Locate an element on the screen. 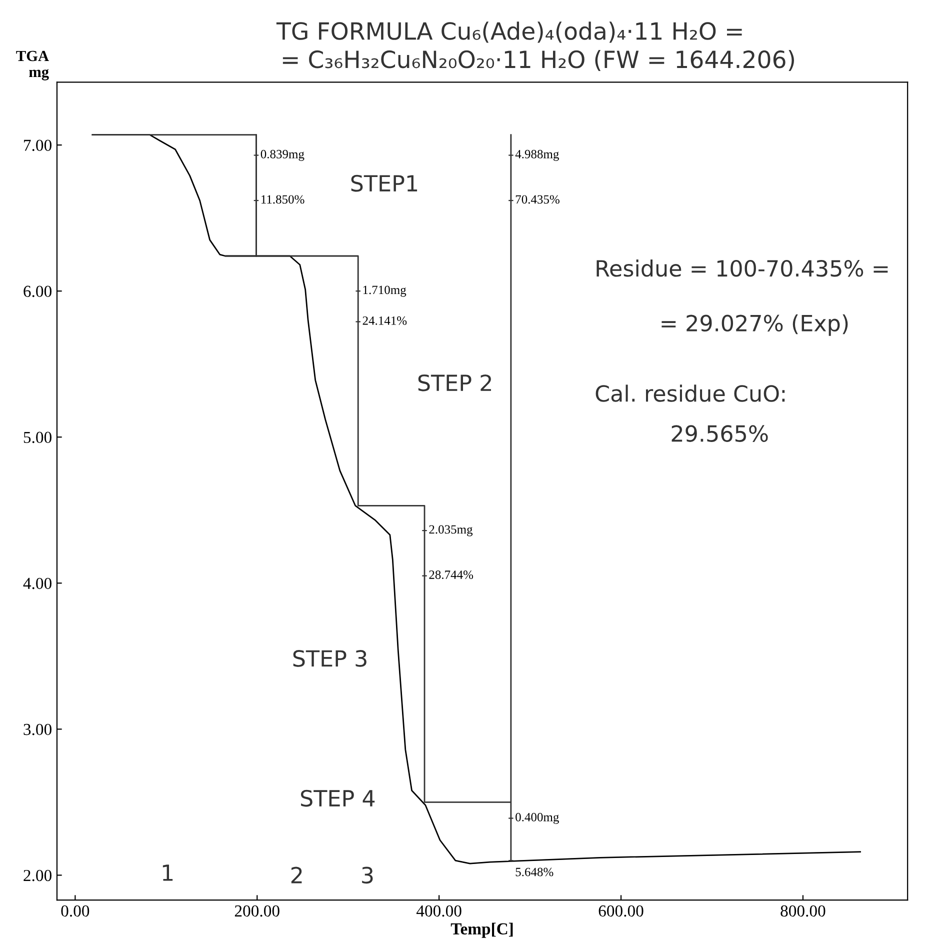 The height and width of the screenshot is (945, 928). y-tick-label: 2.00 is located at coordinates (38, 876).